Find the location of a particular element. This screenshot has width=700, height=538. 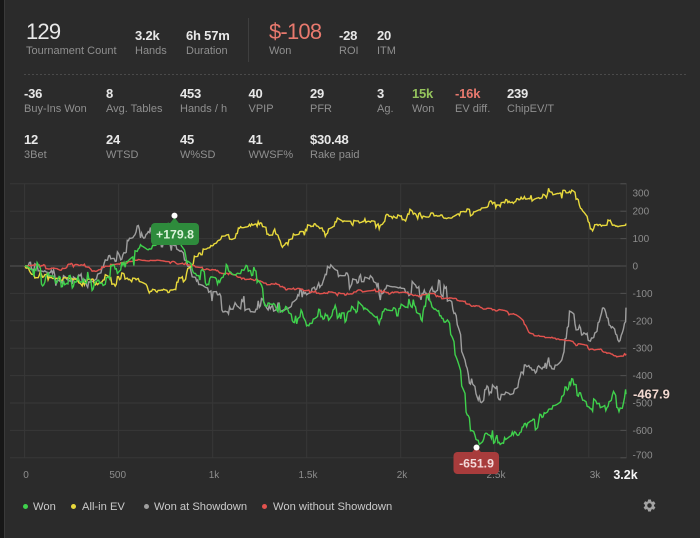

svg-text: +179.8 is located at coordinates (175, 234).